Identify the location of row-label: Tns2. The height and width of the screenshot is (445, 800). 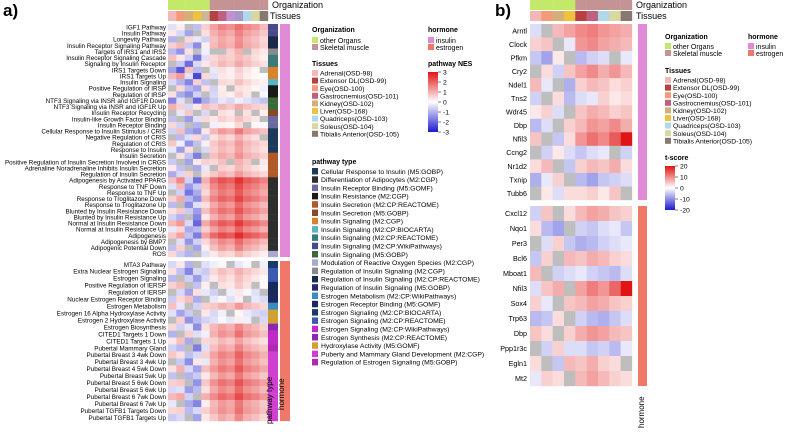
(519, 98).